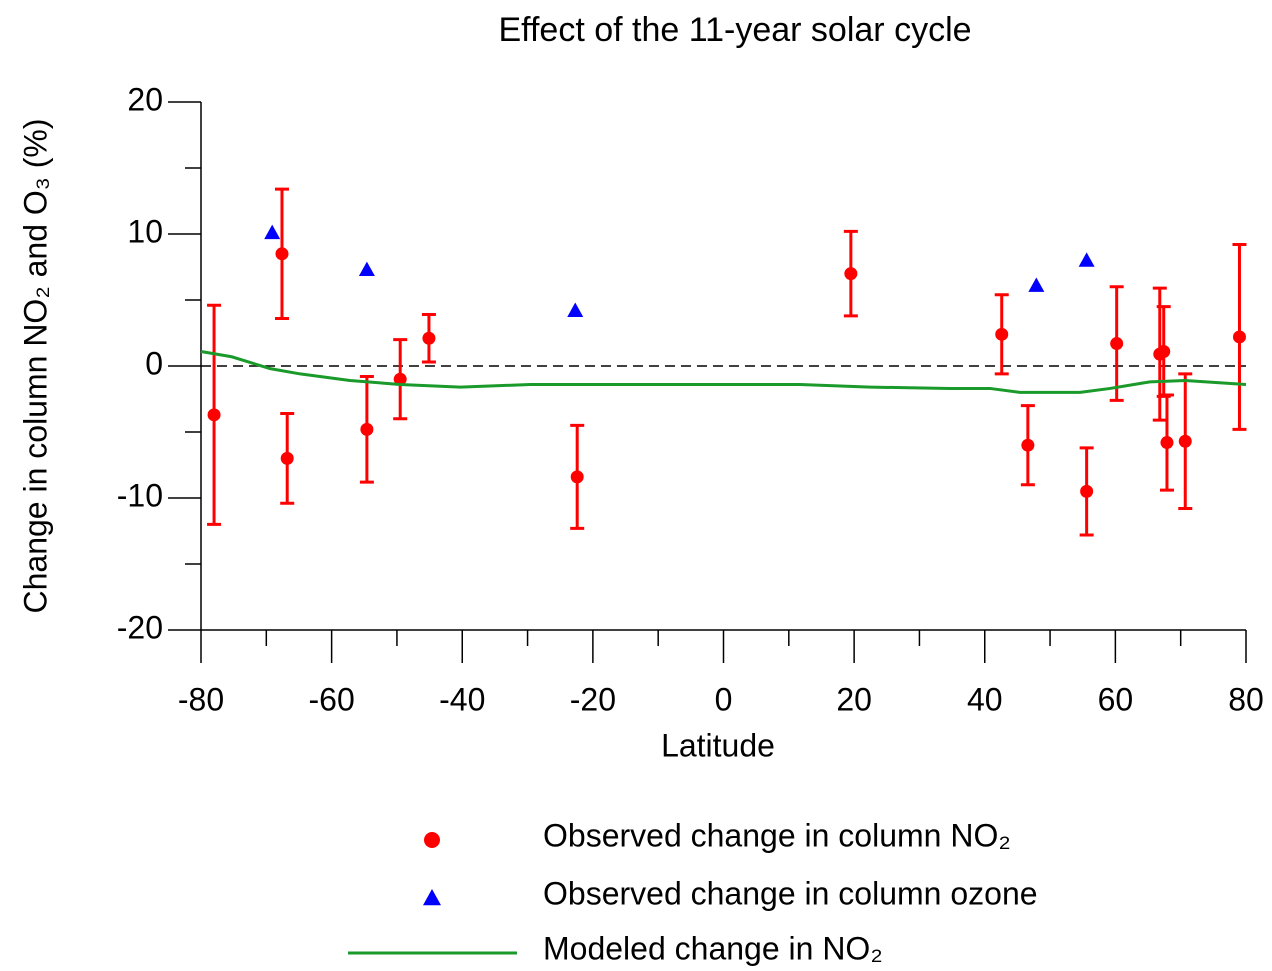 This screenshot has width=1272, height=971. Describe the element at coordinates (790, 893) in the screenshot. I see `legend-label: Observed change in column ozone` at that location.